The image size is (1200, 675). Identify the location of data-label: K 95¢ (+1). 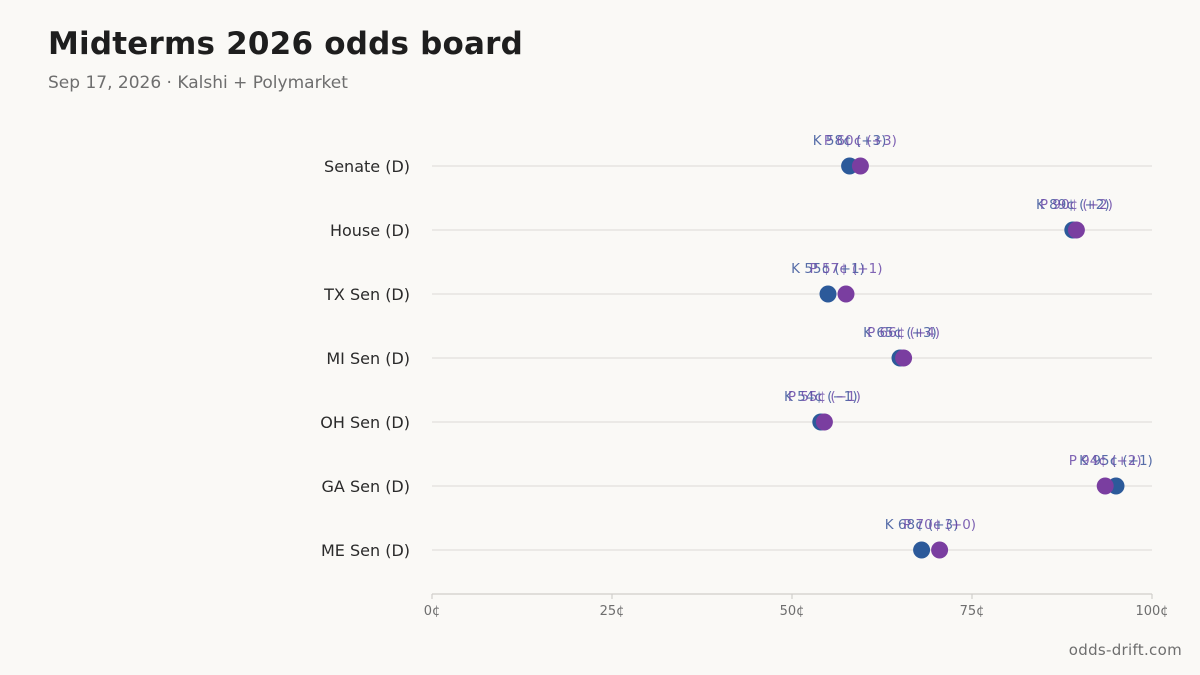
(1116, 461).